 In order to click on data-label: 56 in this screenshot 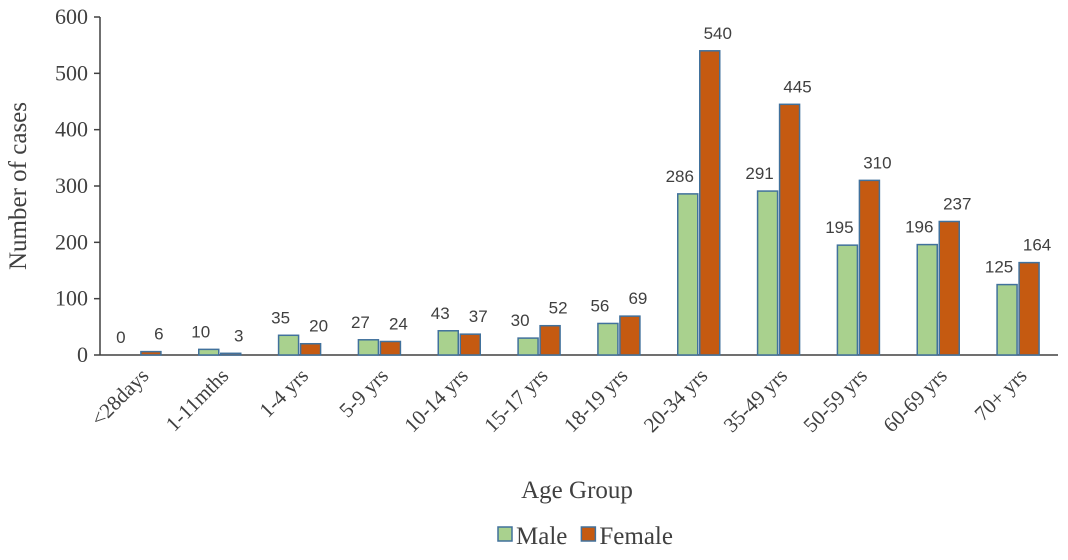, I will do `click(599, 305)`.